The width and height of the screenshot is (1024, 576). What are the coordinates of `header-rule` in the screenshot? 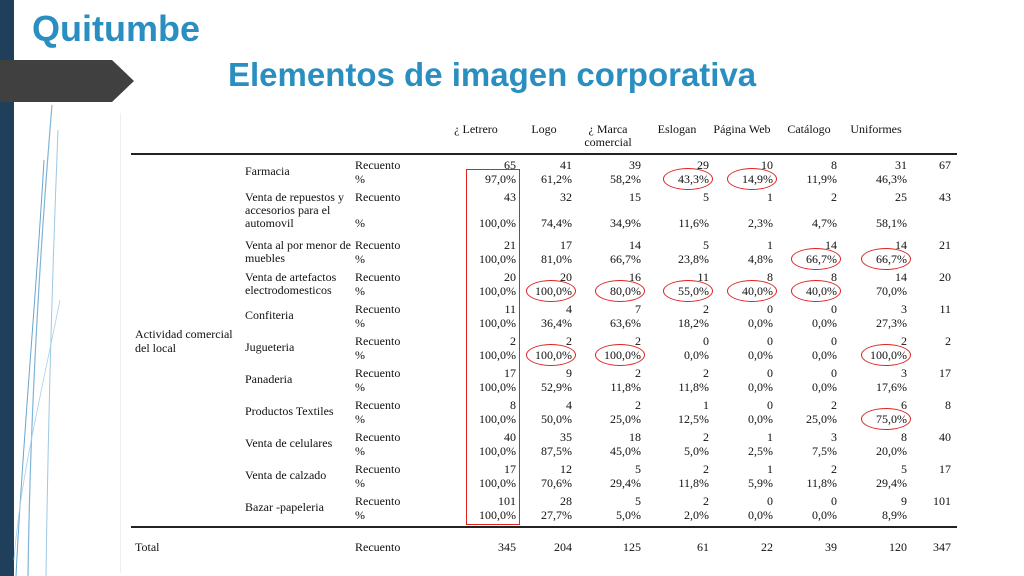 It's located at (544, 154).